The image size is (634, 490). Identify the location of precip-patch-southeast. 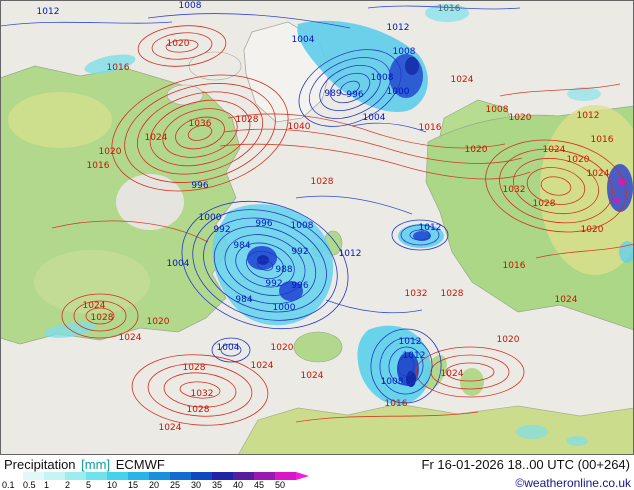
(577, 441).